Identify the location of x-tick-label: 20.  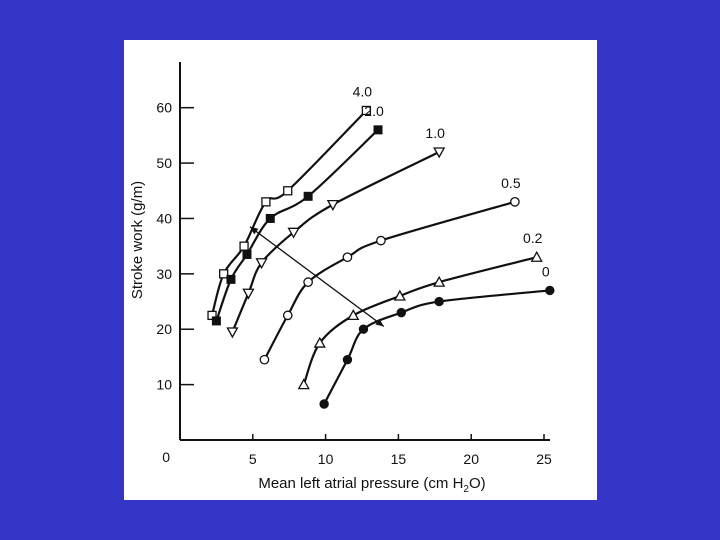
(471, 459).